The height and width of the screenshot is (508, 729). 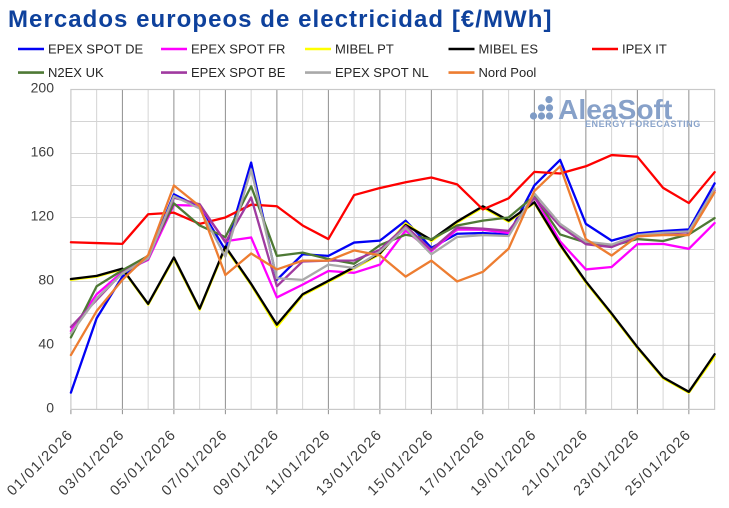 I want to click on svg-text: EPEX SPOT NL, so click(x=382, y=72).